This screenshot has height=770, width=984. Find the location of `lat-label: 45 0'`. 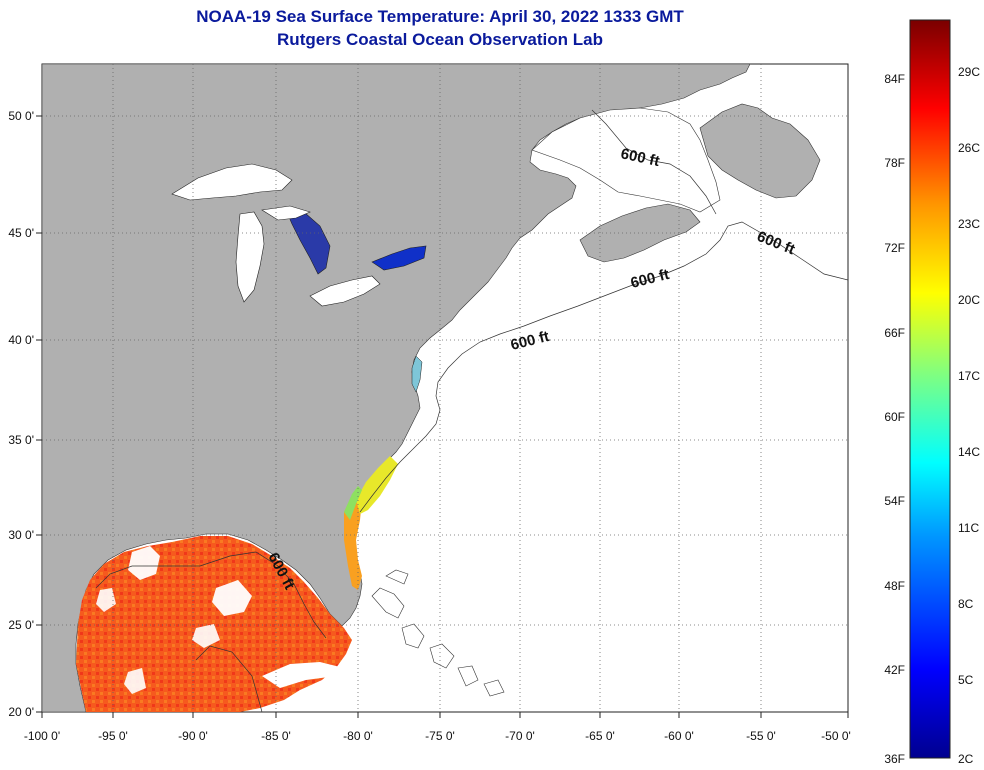

lat-label: 45 0' is located at coordinates (21, 233).